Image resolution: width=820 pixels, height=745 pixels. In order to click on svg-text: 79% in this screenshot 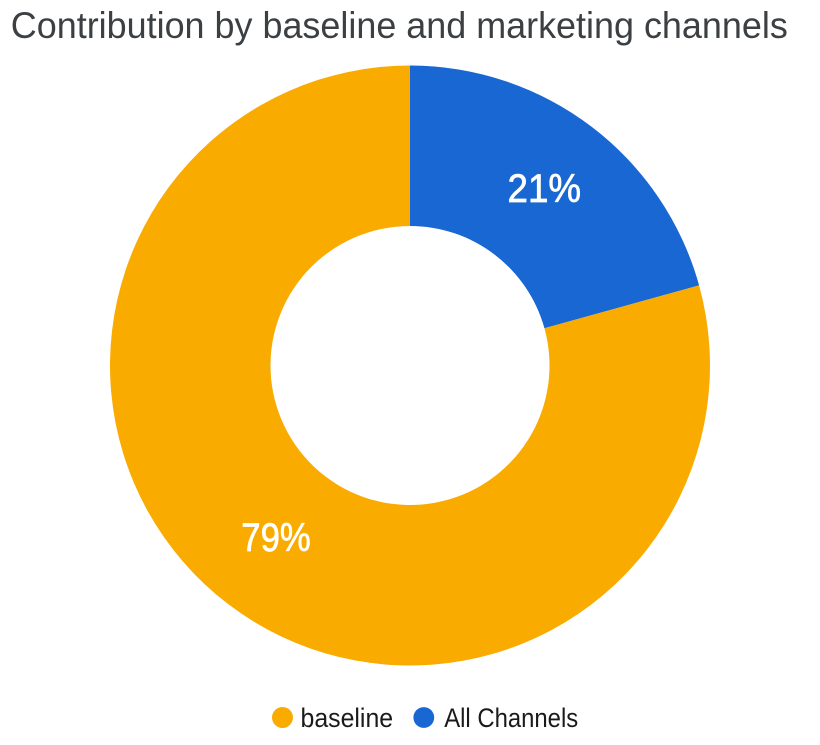, I will do `click(275, 538)`.